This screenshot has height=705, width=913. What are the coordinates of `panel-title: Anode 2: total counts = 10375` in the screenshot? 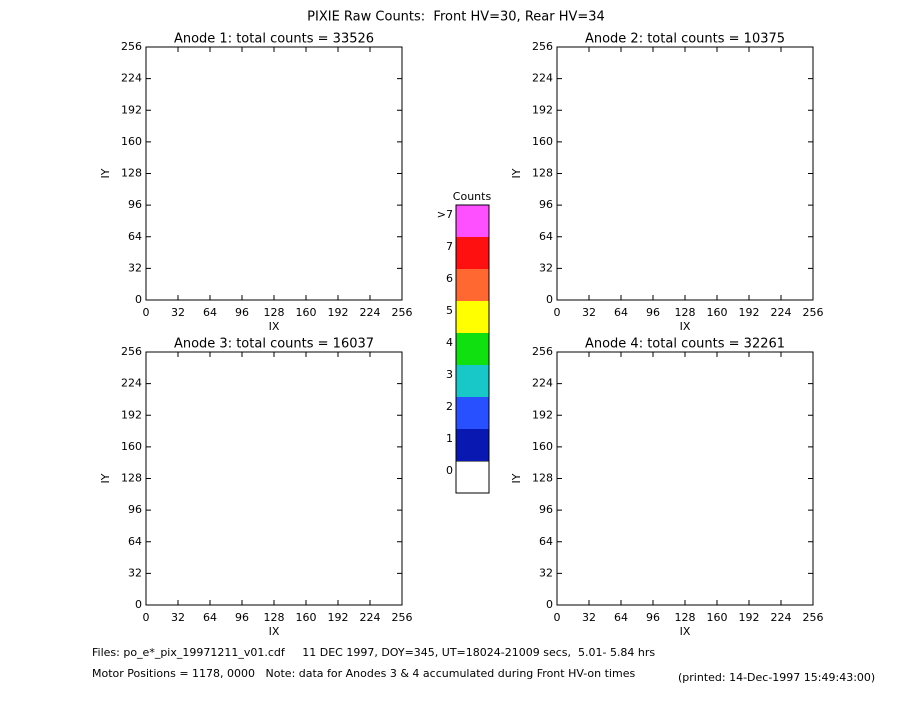 It's located at (685, 39).